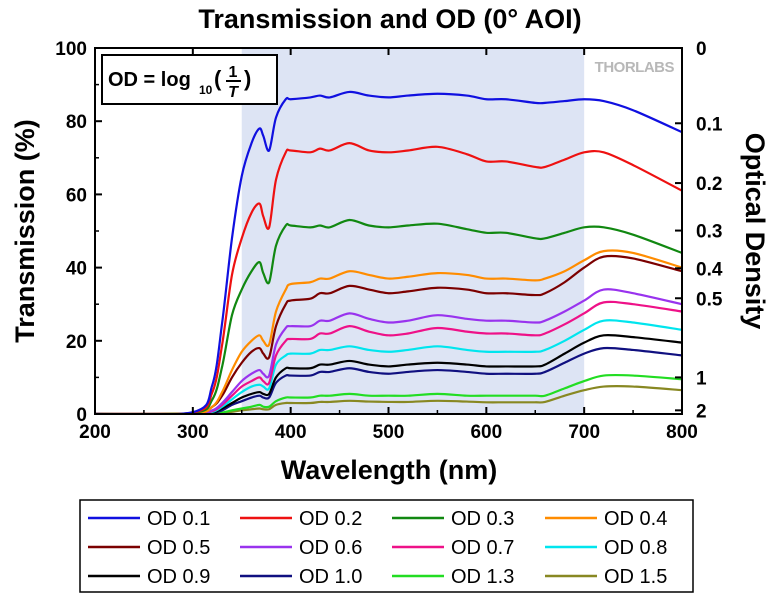  I want to click on formula-box: OD = log 10(1 T), so click(189, 79).